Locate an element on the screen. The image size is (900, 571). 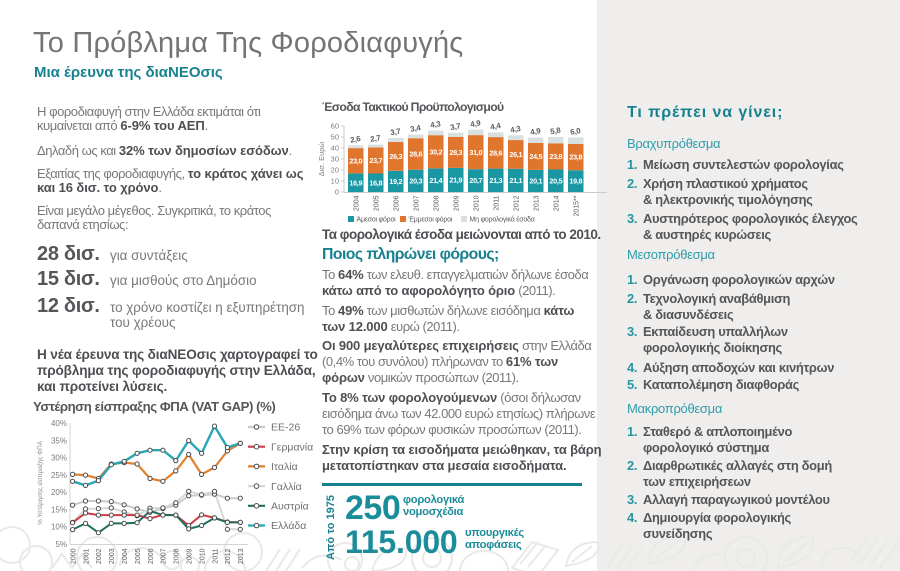
svg-text: 5% is located at coordinates (61, 544).